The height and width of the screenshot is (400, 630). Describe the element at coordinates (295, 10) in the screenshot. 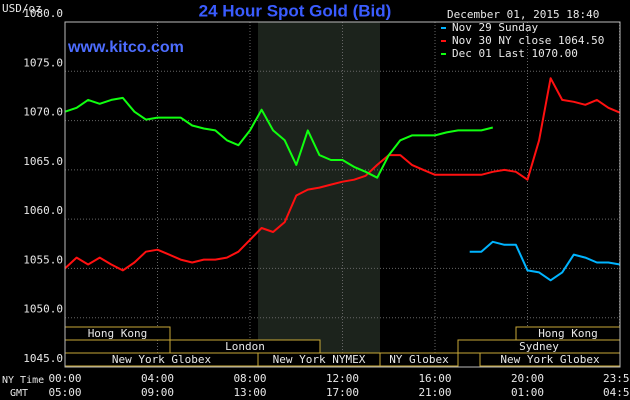

I see `chart-title: 24 Hour Spot Gold (Bid)` at that location.